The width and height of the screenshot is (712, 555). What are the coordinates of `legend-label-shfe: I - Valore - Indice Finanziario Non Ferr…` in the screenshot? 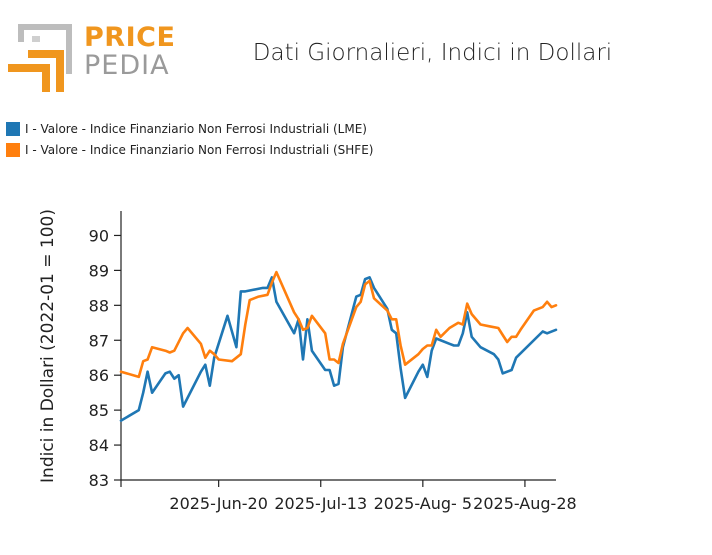 It's located at (199, 149).